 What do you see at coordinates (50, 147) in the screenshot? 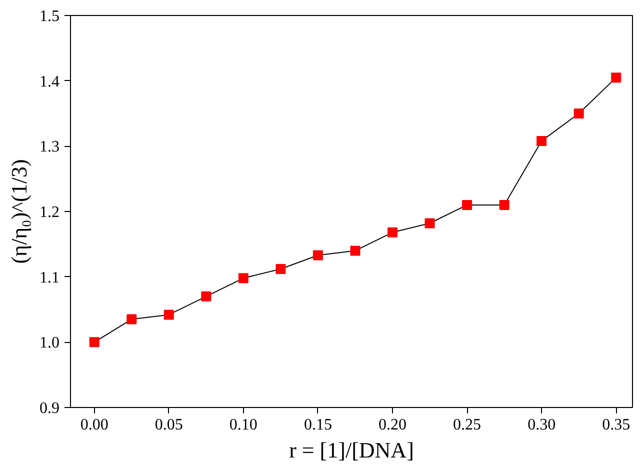
I see `y-tick-label: 1.3` at bounding box center [50, 147].